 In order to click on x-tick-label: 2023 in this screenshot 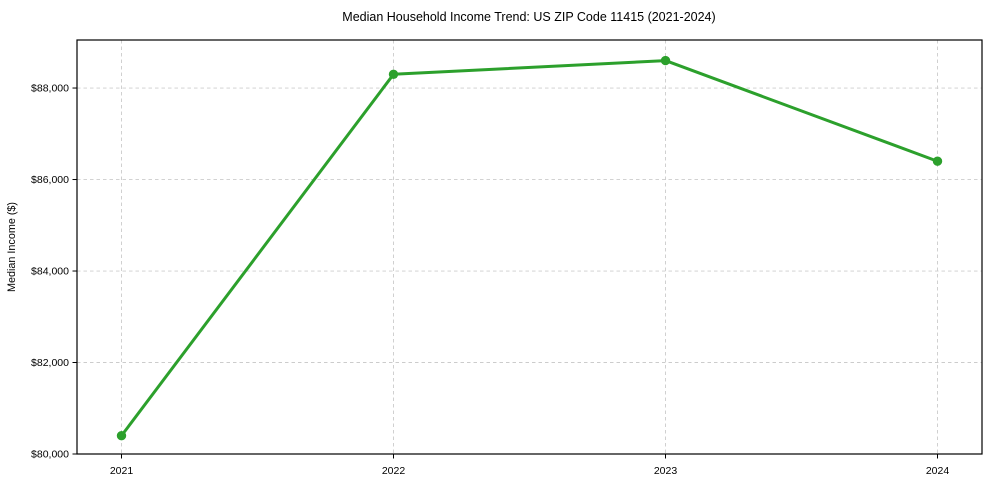, I will do `click(666, 471)`.